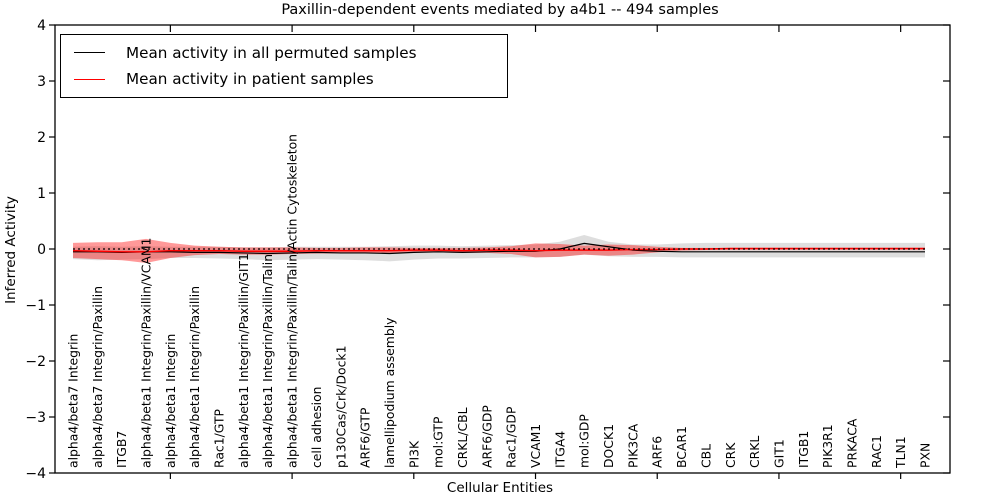 The height and width of the screenshot is (500, 1000). What do you see at coordinates (41, 82) in the screenshot?
I see `y-tick-label: 3` at bounding box center [41, 82].